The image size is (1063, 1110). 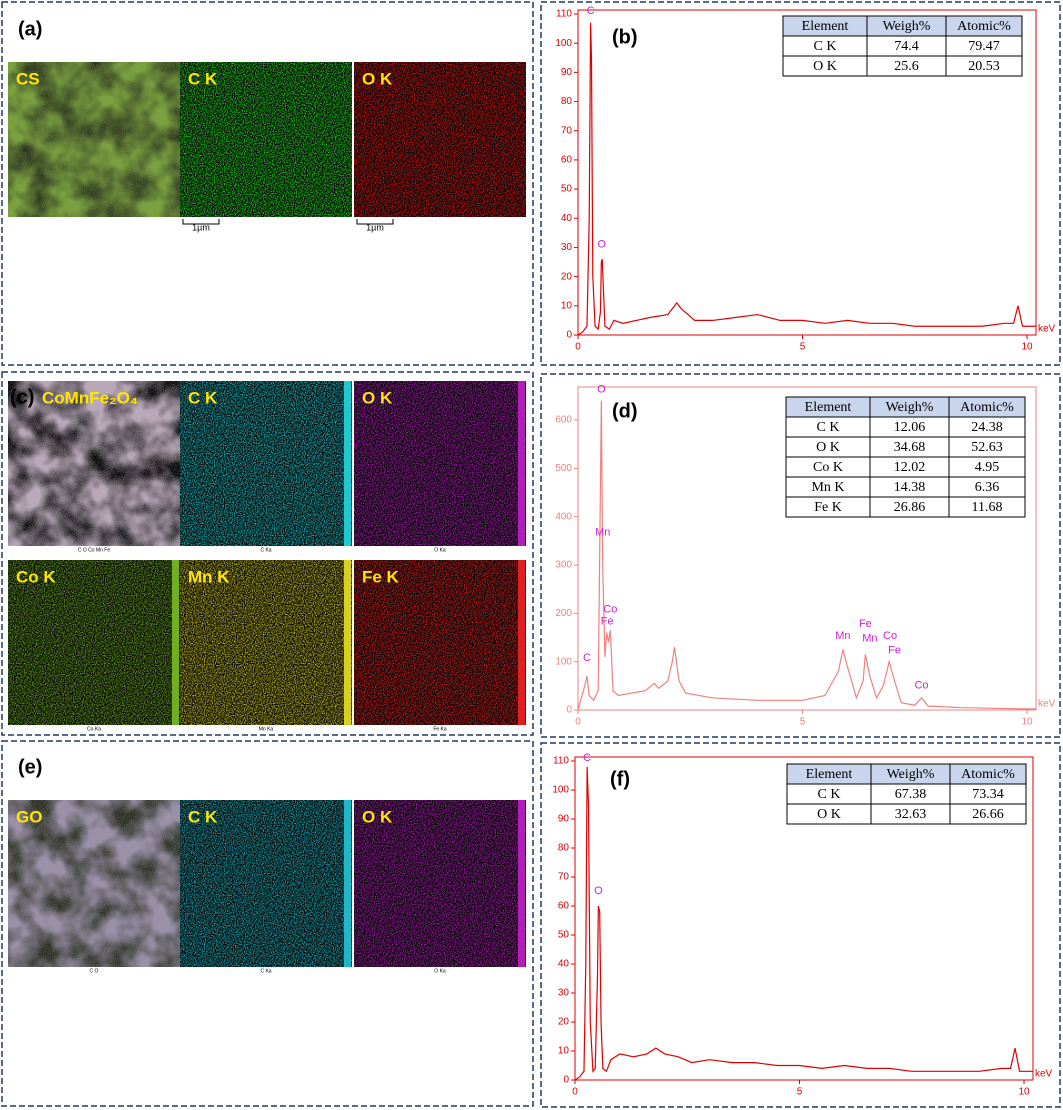 I want to click on y-tick-label: 70, so click(x=567, y=130).